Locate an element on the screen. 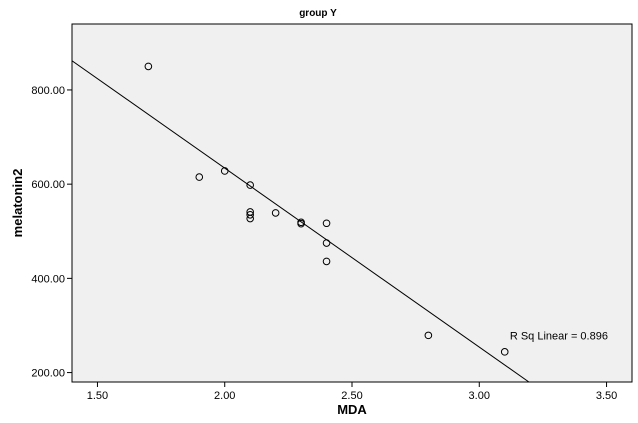 This screenshot has height=423, width=638. y-tick-label: 200.00 is located at coordinates (48, 374).